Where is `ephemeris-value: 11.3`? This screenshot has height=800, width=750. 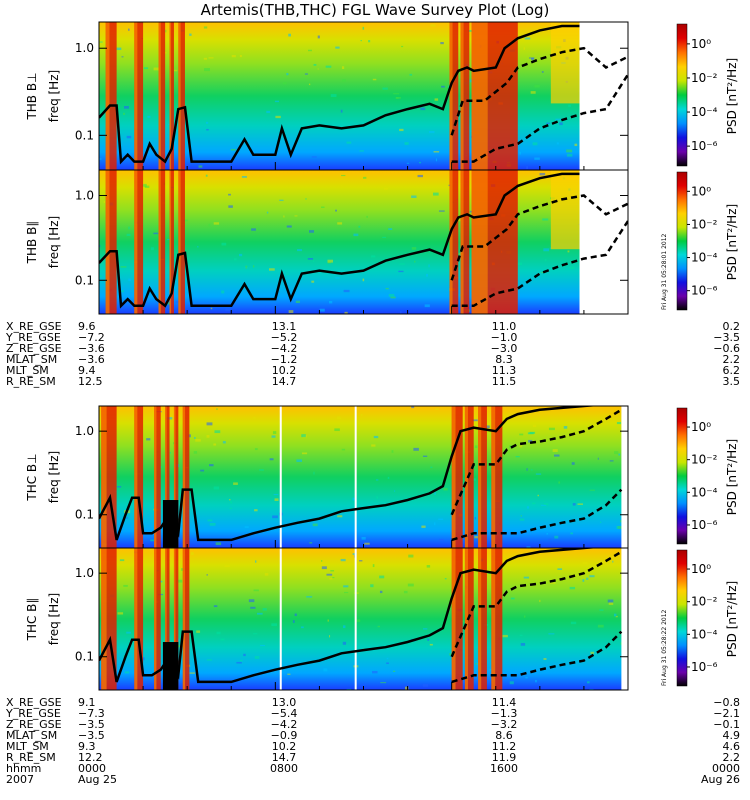 ephemeris-value: 11.3 is located at coordinates (504, 370).